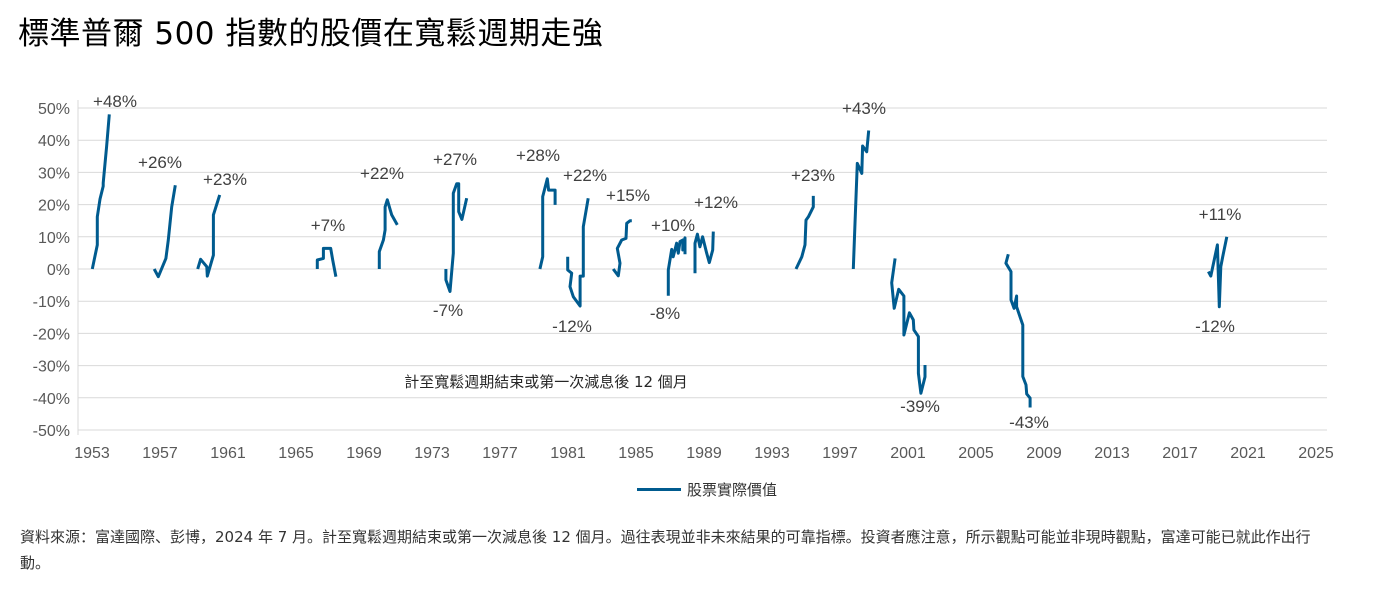  What do you see at coordinates (864, 108) in the screenshot?
I see `data-label: +43%` at bounding box center [864, 108].